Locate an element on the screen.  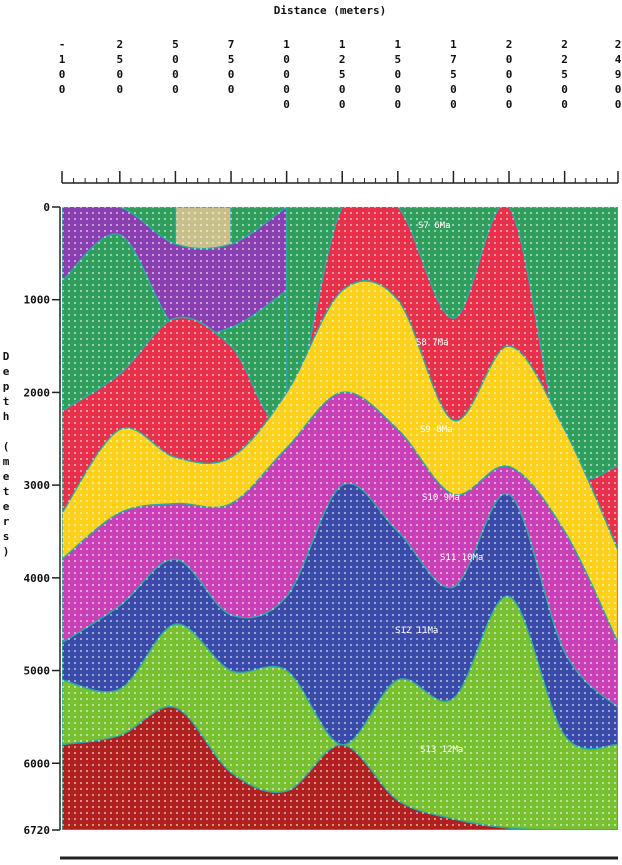
y-tick-label: 6720 is located at coordinates (37, 830).